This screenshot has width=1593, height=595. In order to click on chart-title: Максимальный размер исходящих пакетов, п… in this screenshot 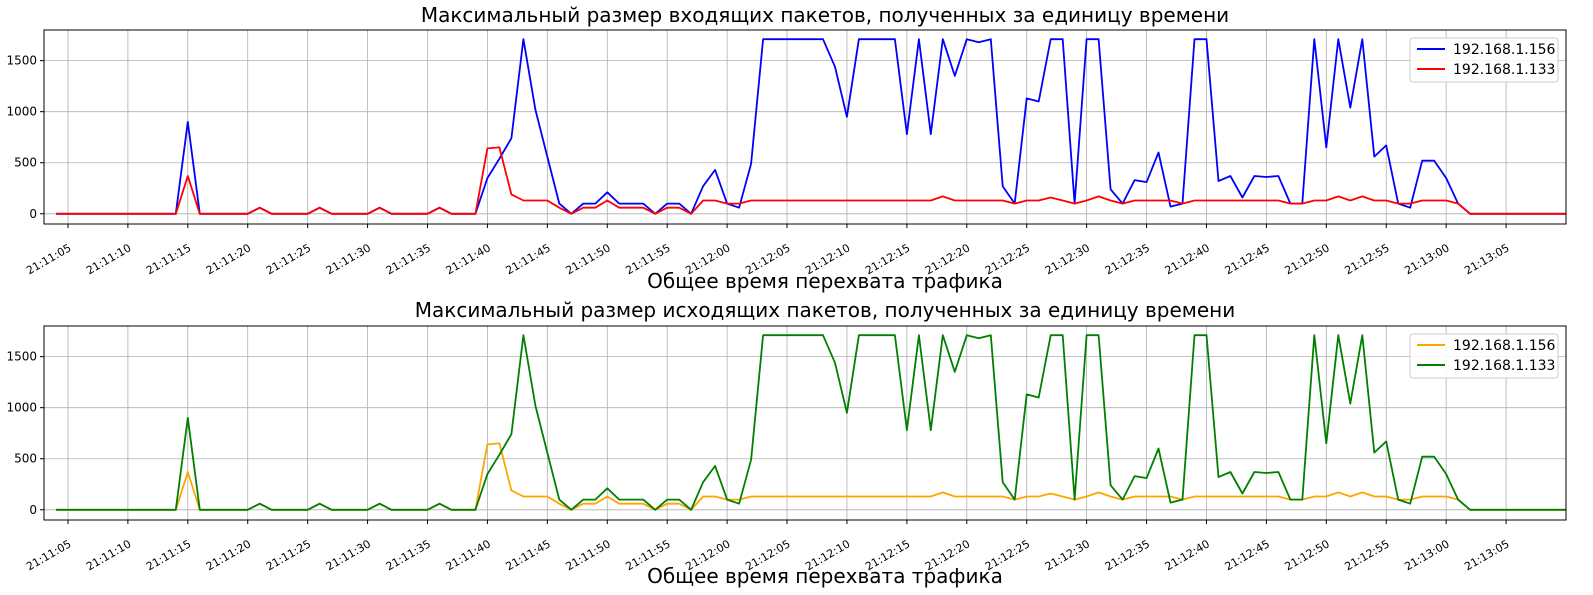, I will do `click(825, 310)`.